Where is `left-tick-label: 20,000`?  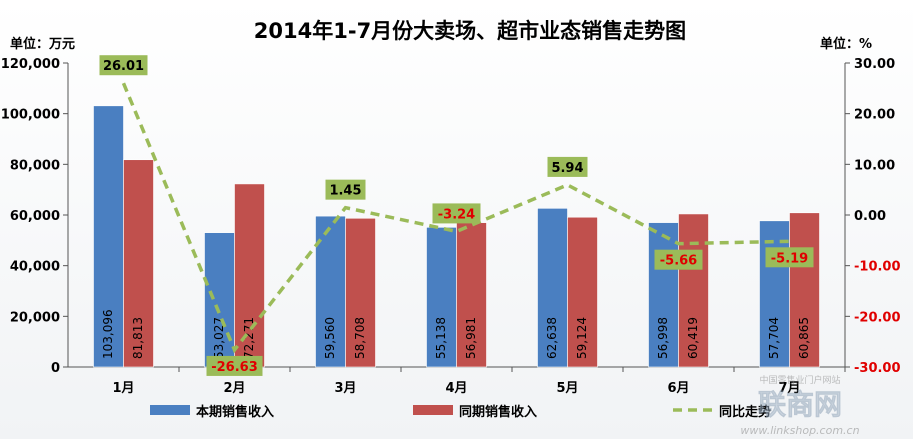
left-tick-label: 20,000 is located at coordinates (35, 317).